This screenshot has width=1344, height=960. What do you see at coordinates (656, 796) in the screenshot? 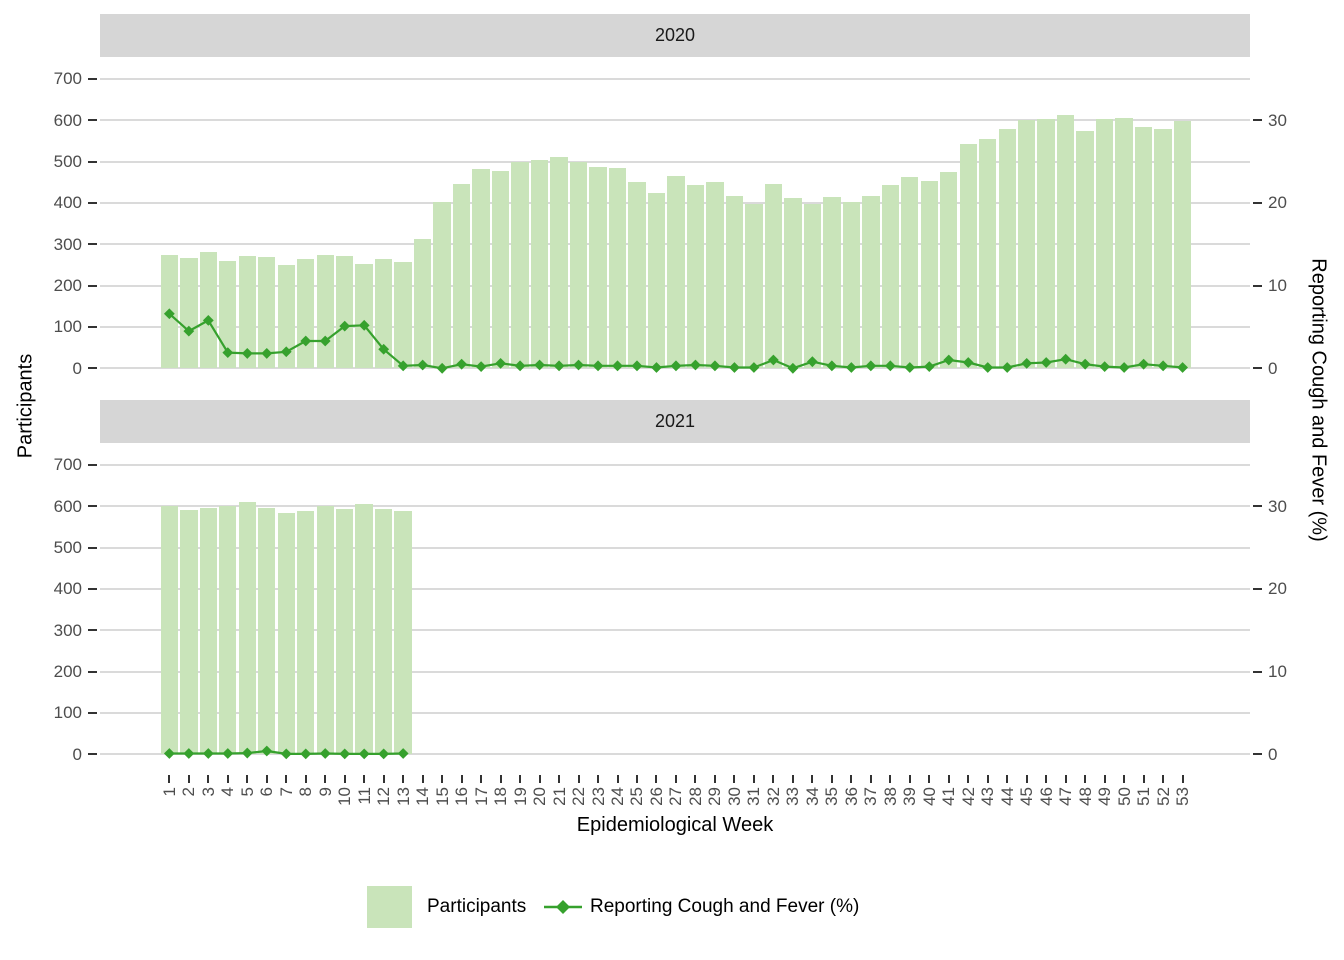
I see `x-tick-label: 26` at bounding box center [656, 796].